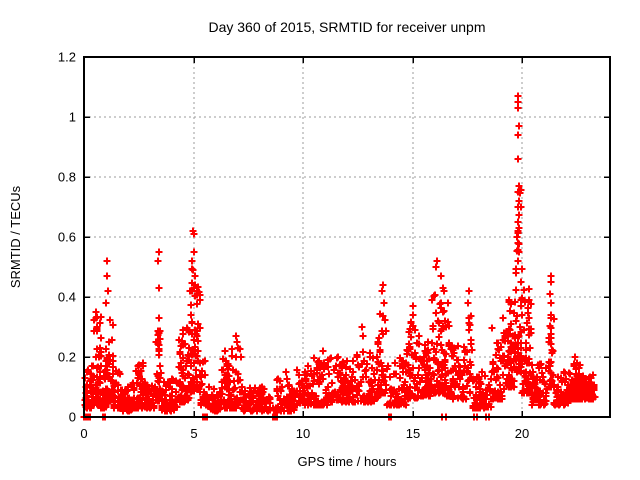  I want to click on y-tick-label: 1, so click(72, 117).